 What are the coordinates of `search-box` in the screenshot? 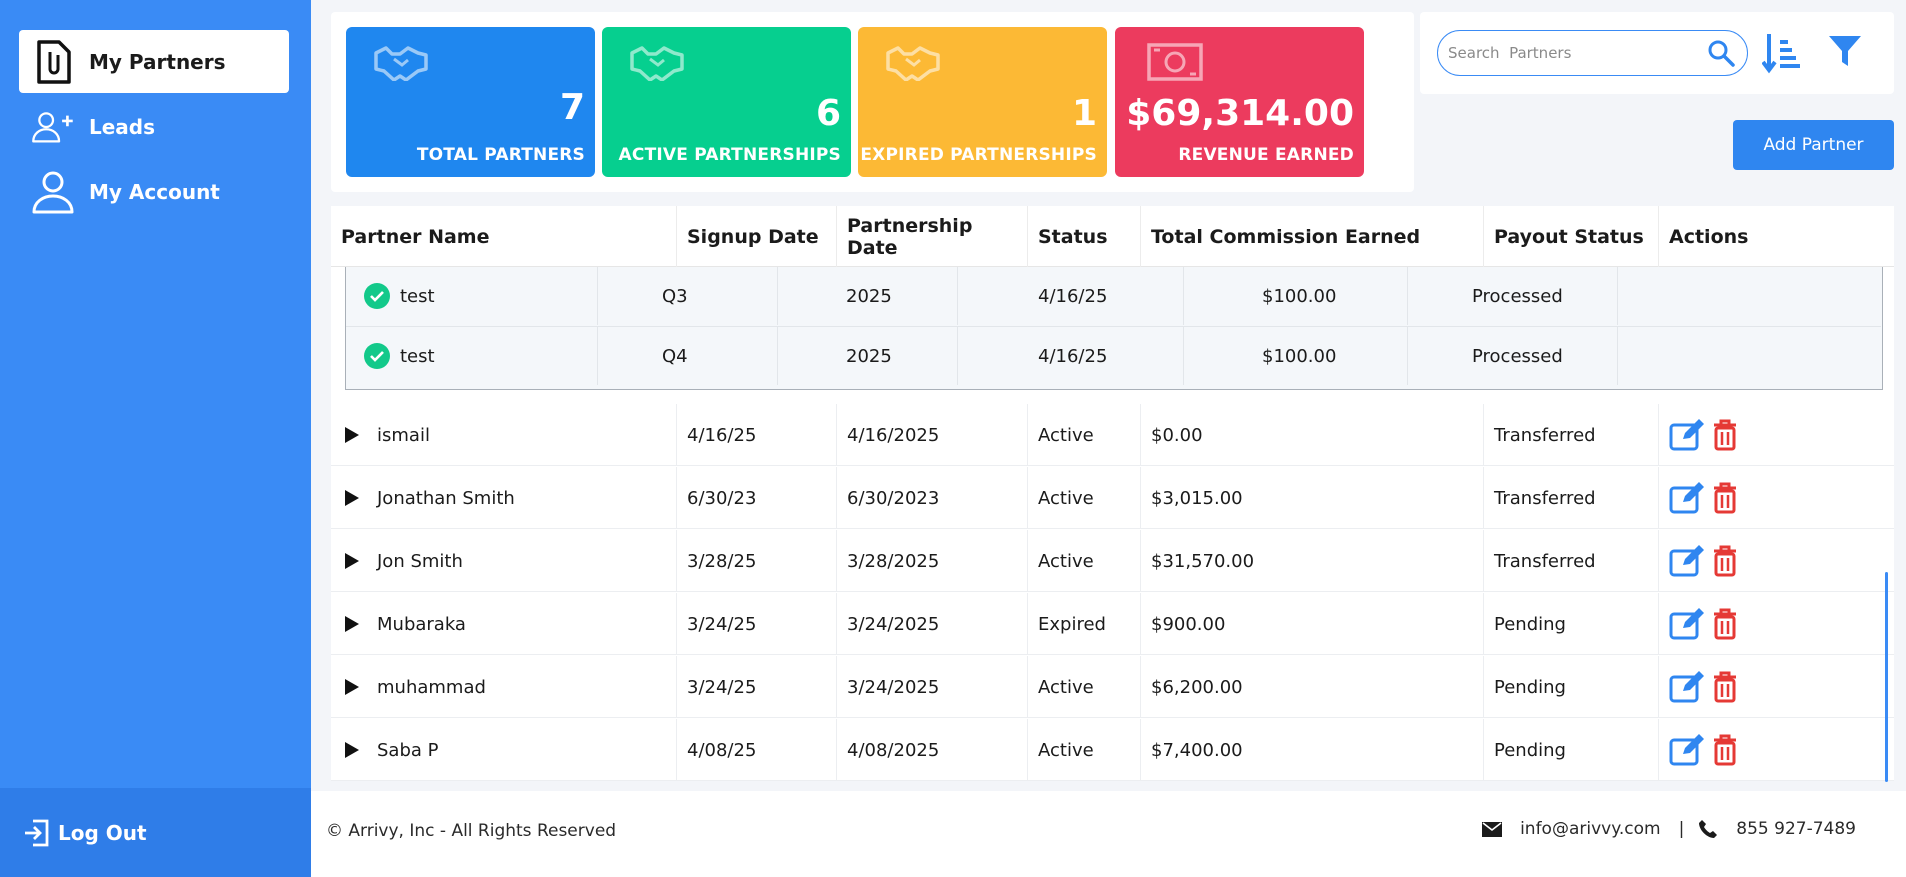 It's located at (1592, 53).